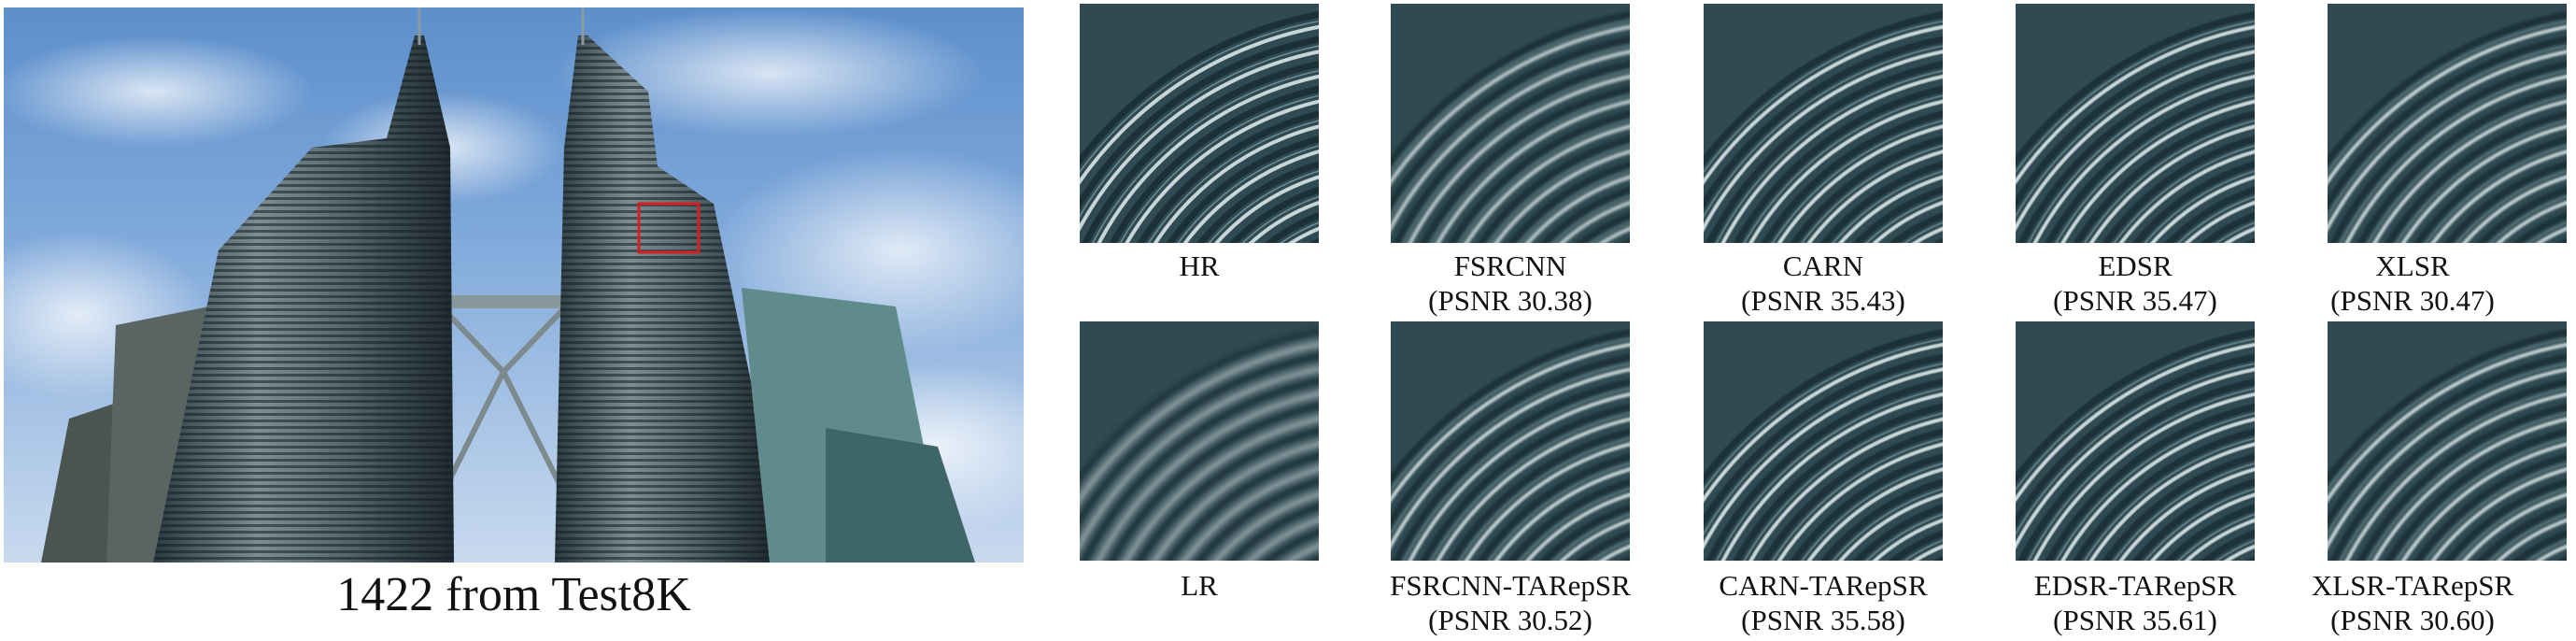  What do you see at coordinates (2135, 441) in the screenshot?
I see `crop-edsr-tarepsr` at bounding box center [2135, 441].